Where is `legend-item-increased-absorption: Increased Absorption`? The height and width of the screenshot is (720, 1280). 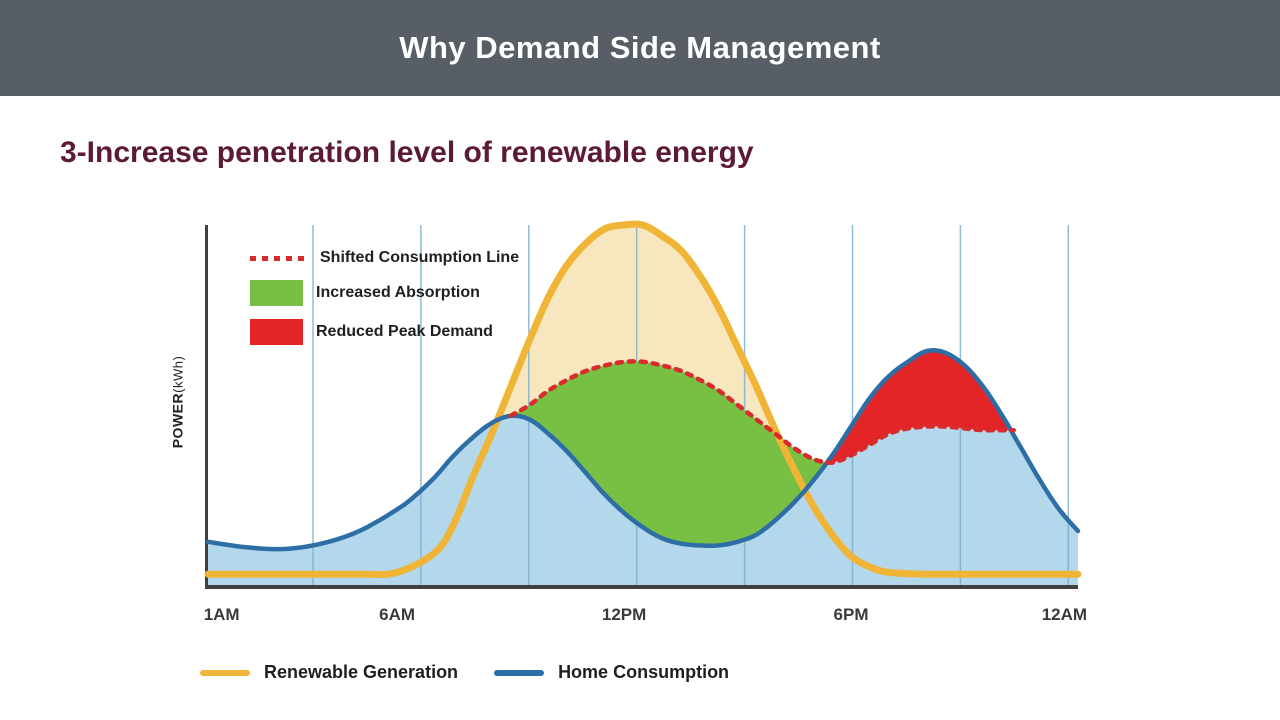 legend-item-increased-absorption: Increased Absorption is located at coordinates (384, 293).